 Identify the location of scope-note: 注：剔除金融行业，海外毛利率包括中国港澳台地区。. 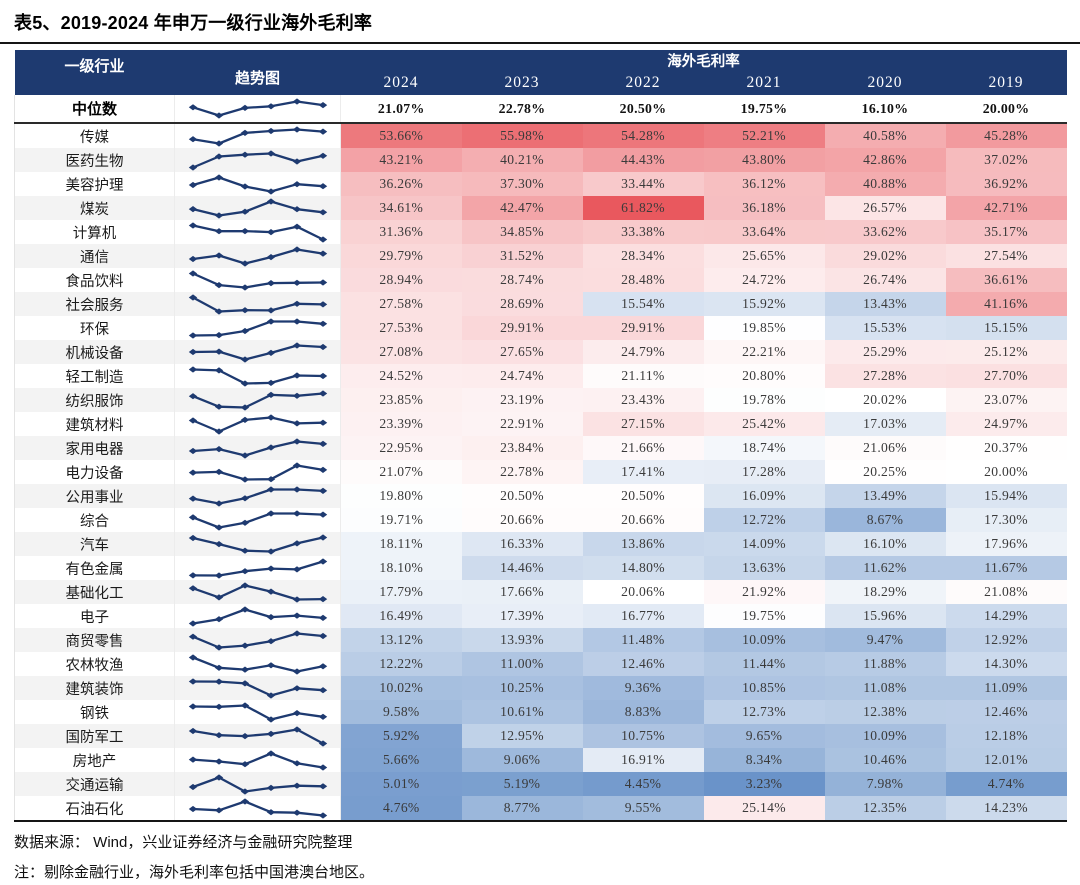
(194, 872).